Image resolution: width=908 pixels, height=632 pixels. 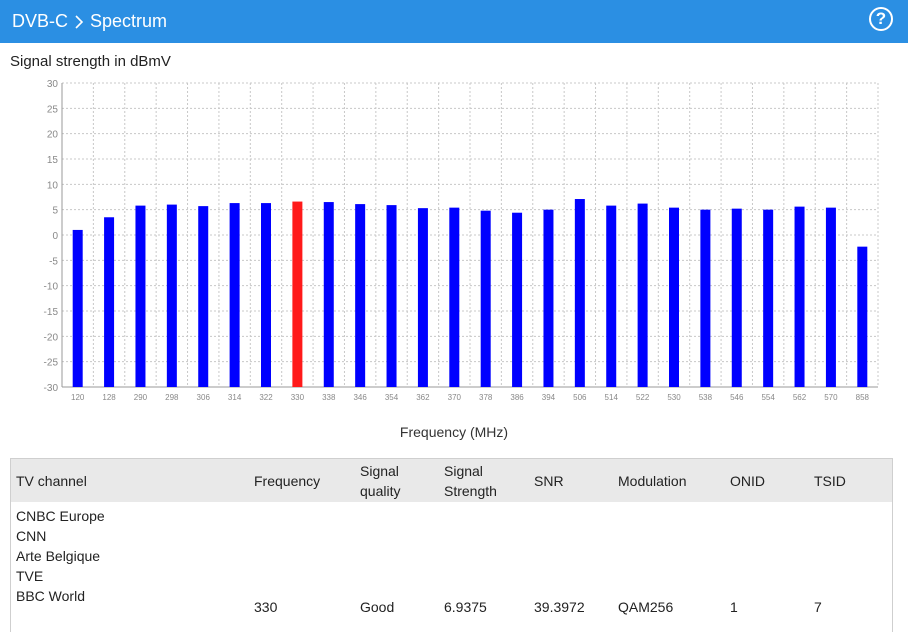 I want to click on y-tick-label: 30, so click(x=53, y=84).